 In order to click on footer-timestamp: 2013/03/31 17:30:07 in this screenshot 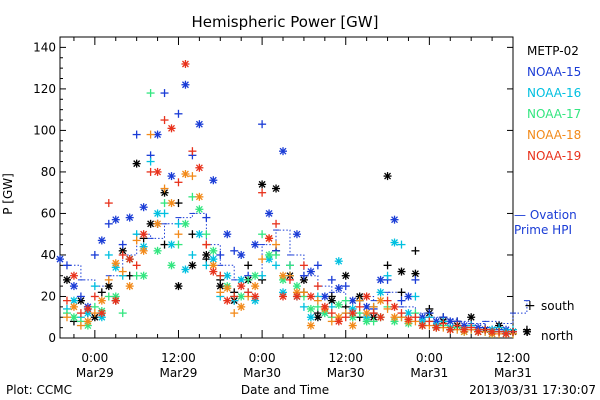, I will do `click(532, 390)`.